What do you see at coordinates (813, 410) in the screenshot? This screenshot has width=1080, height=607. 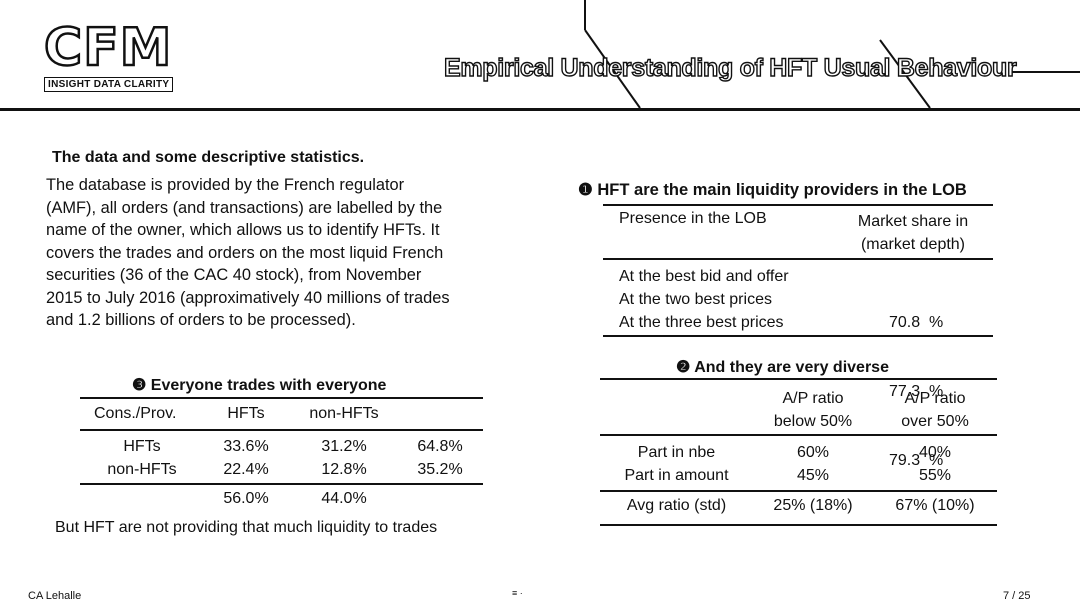 I see `table2-col2-header: A/P ratio below 50%` at bounding box center [813, 410].